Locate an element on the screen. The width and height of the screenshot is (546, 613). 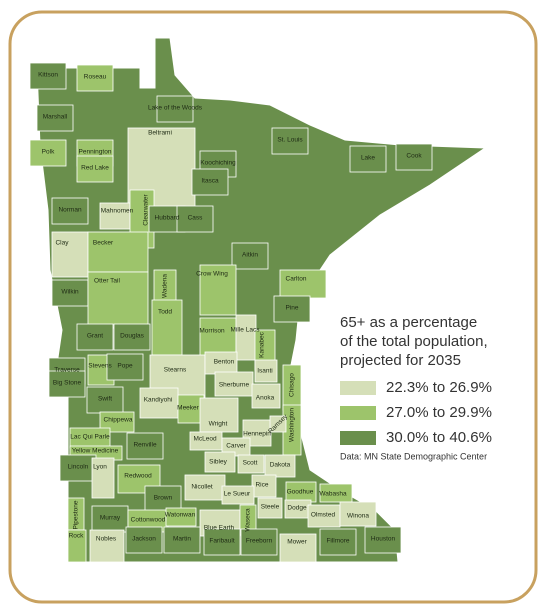
county-label: Traverse is located at coordinates (67, 370).